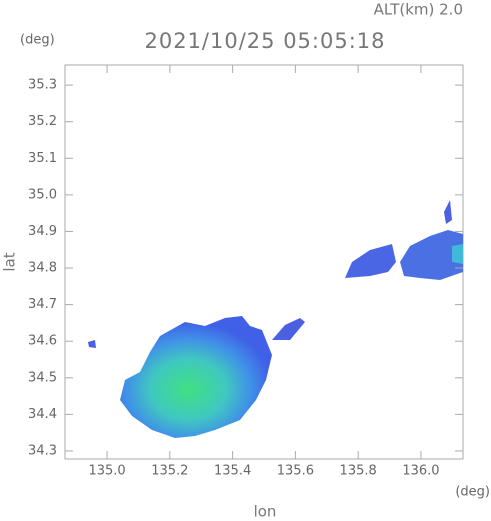 Image resolution: width=491 pixels, height=521 pixels. I want to click on x-tick-label: 135.8, so click(358, 471).